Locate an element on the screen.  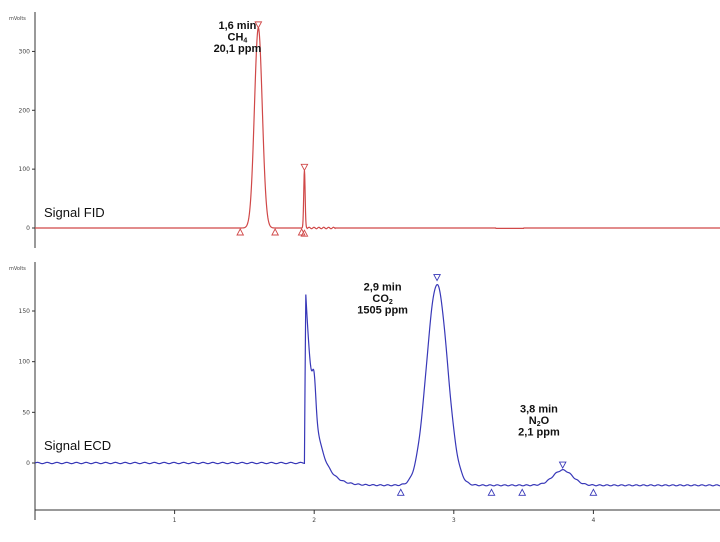
fid-peak-markers is located at coordinates (272, 129).